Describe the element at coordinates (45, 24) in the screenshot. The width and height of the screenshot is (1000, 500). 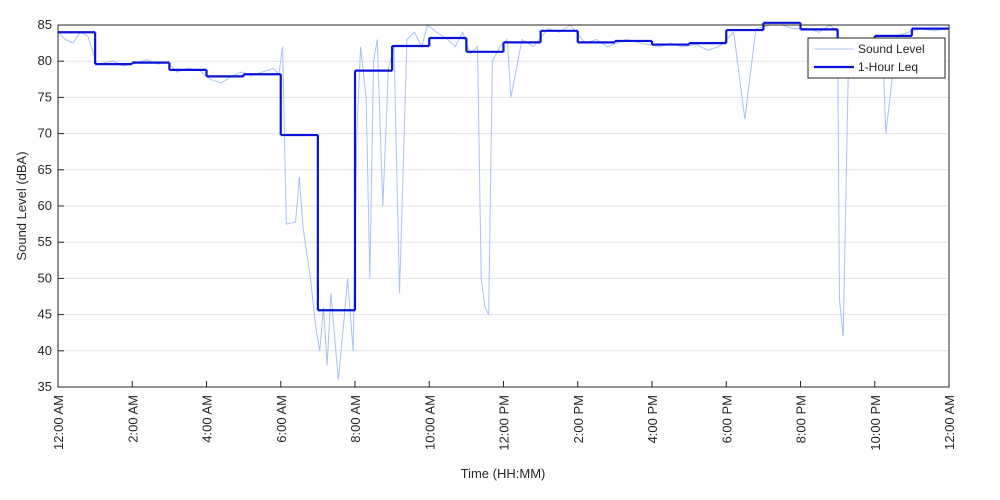
I see `y-tick-label: 85` at that location.